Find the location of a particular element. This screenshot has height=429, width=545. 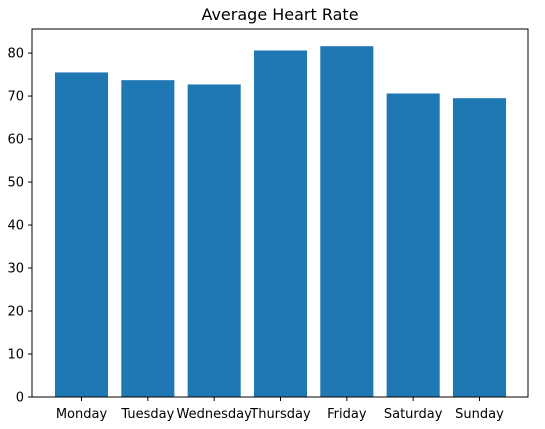

y-tick-label-70: 70 is located at coordinates (15, 97).